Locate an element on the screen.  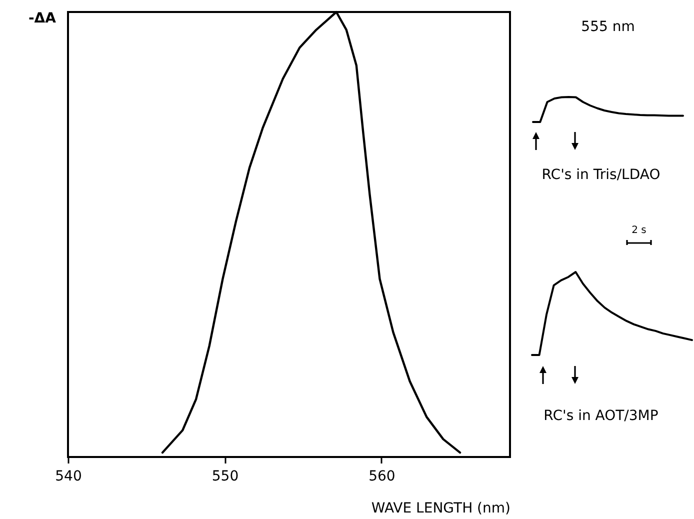
x-axis-title: WAVE LENGTH (nm) is located at coordinates (440, 508).